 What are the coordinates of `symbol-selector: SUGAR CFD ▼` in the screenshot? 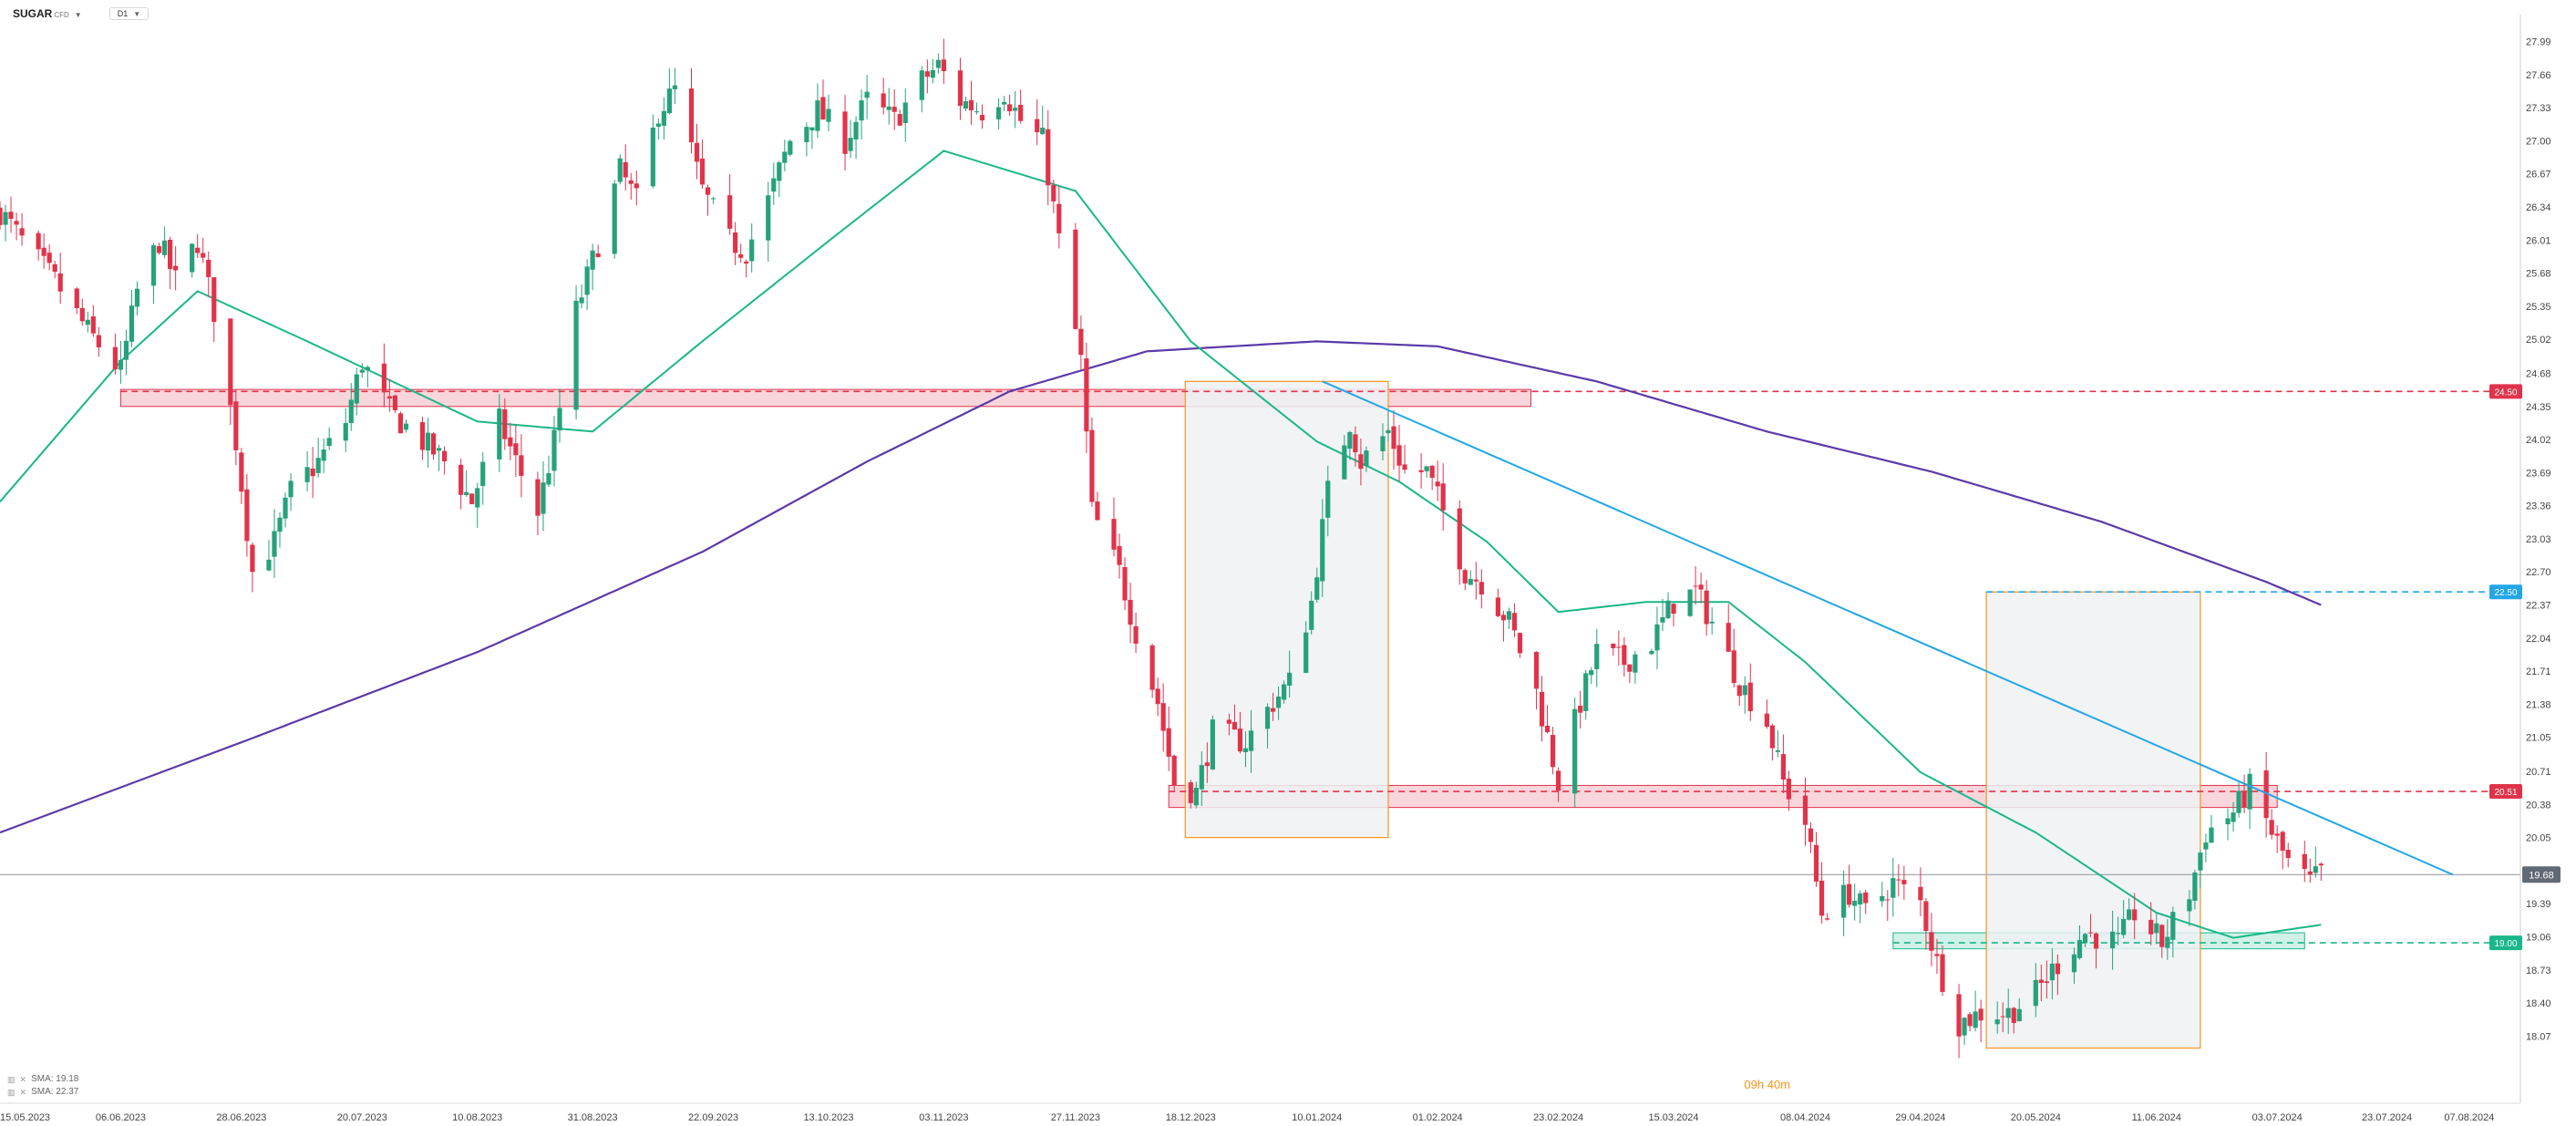 It's located at (47, 14).